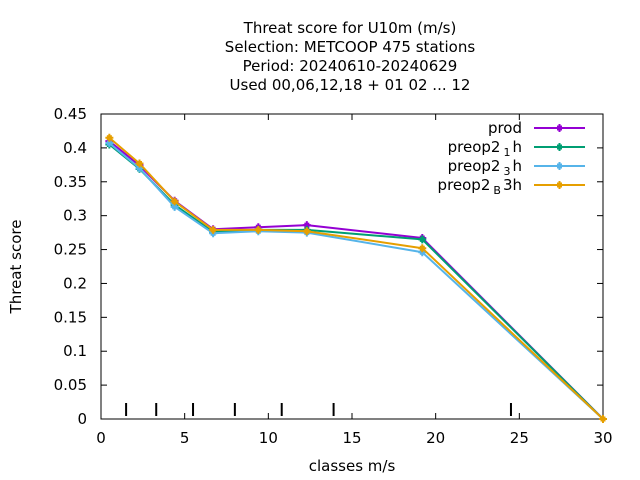 The height and width of the screenshot is (480, 640). I want to click on title-line: Selection: METCOOP 475 stations, so click(350, 47).